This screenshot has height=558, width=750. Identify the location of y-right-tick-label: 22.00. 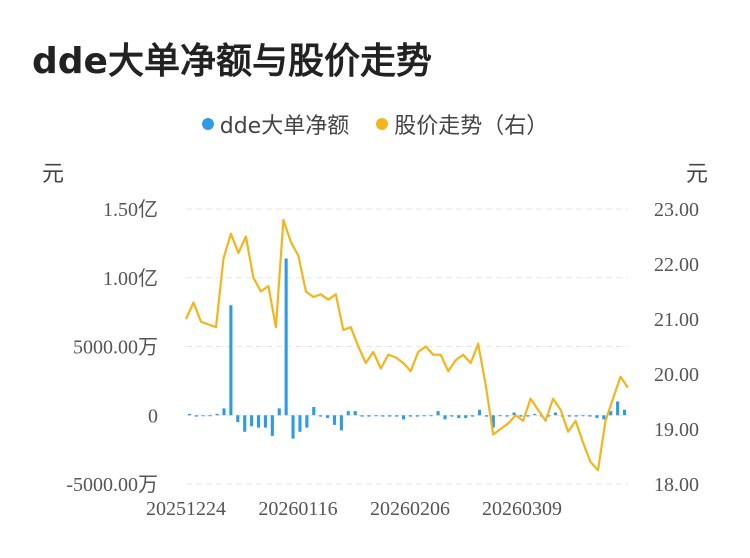
(676, 265).